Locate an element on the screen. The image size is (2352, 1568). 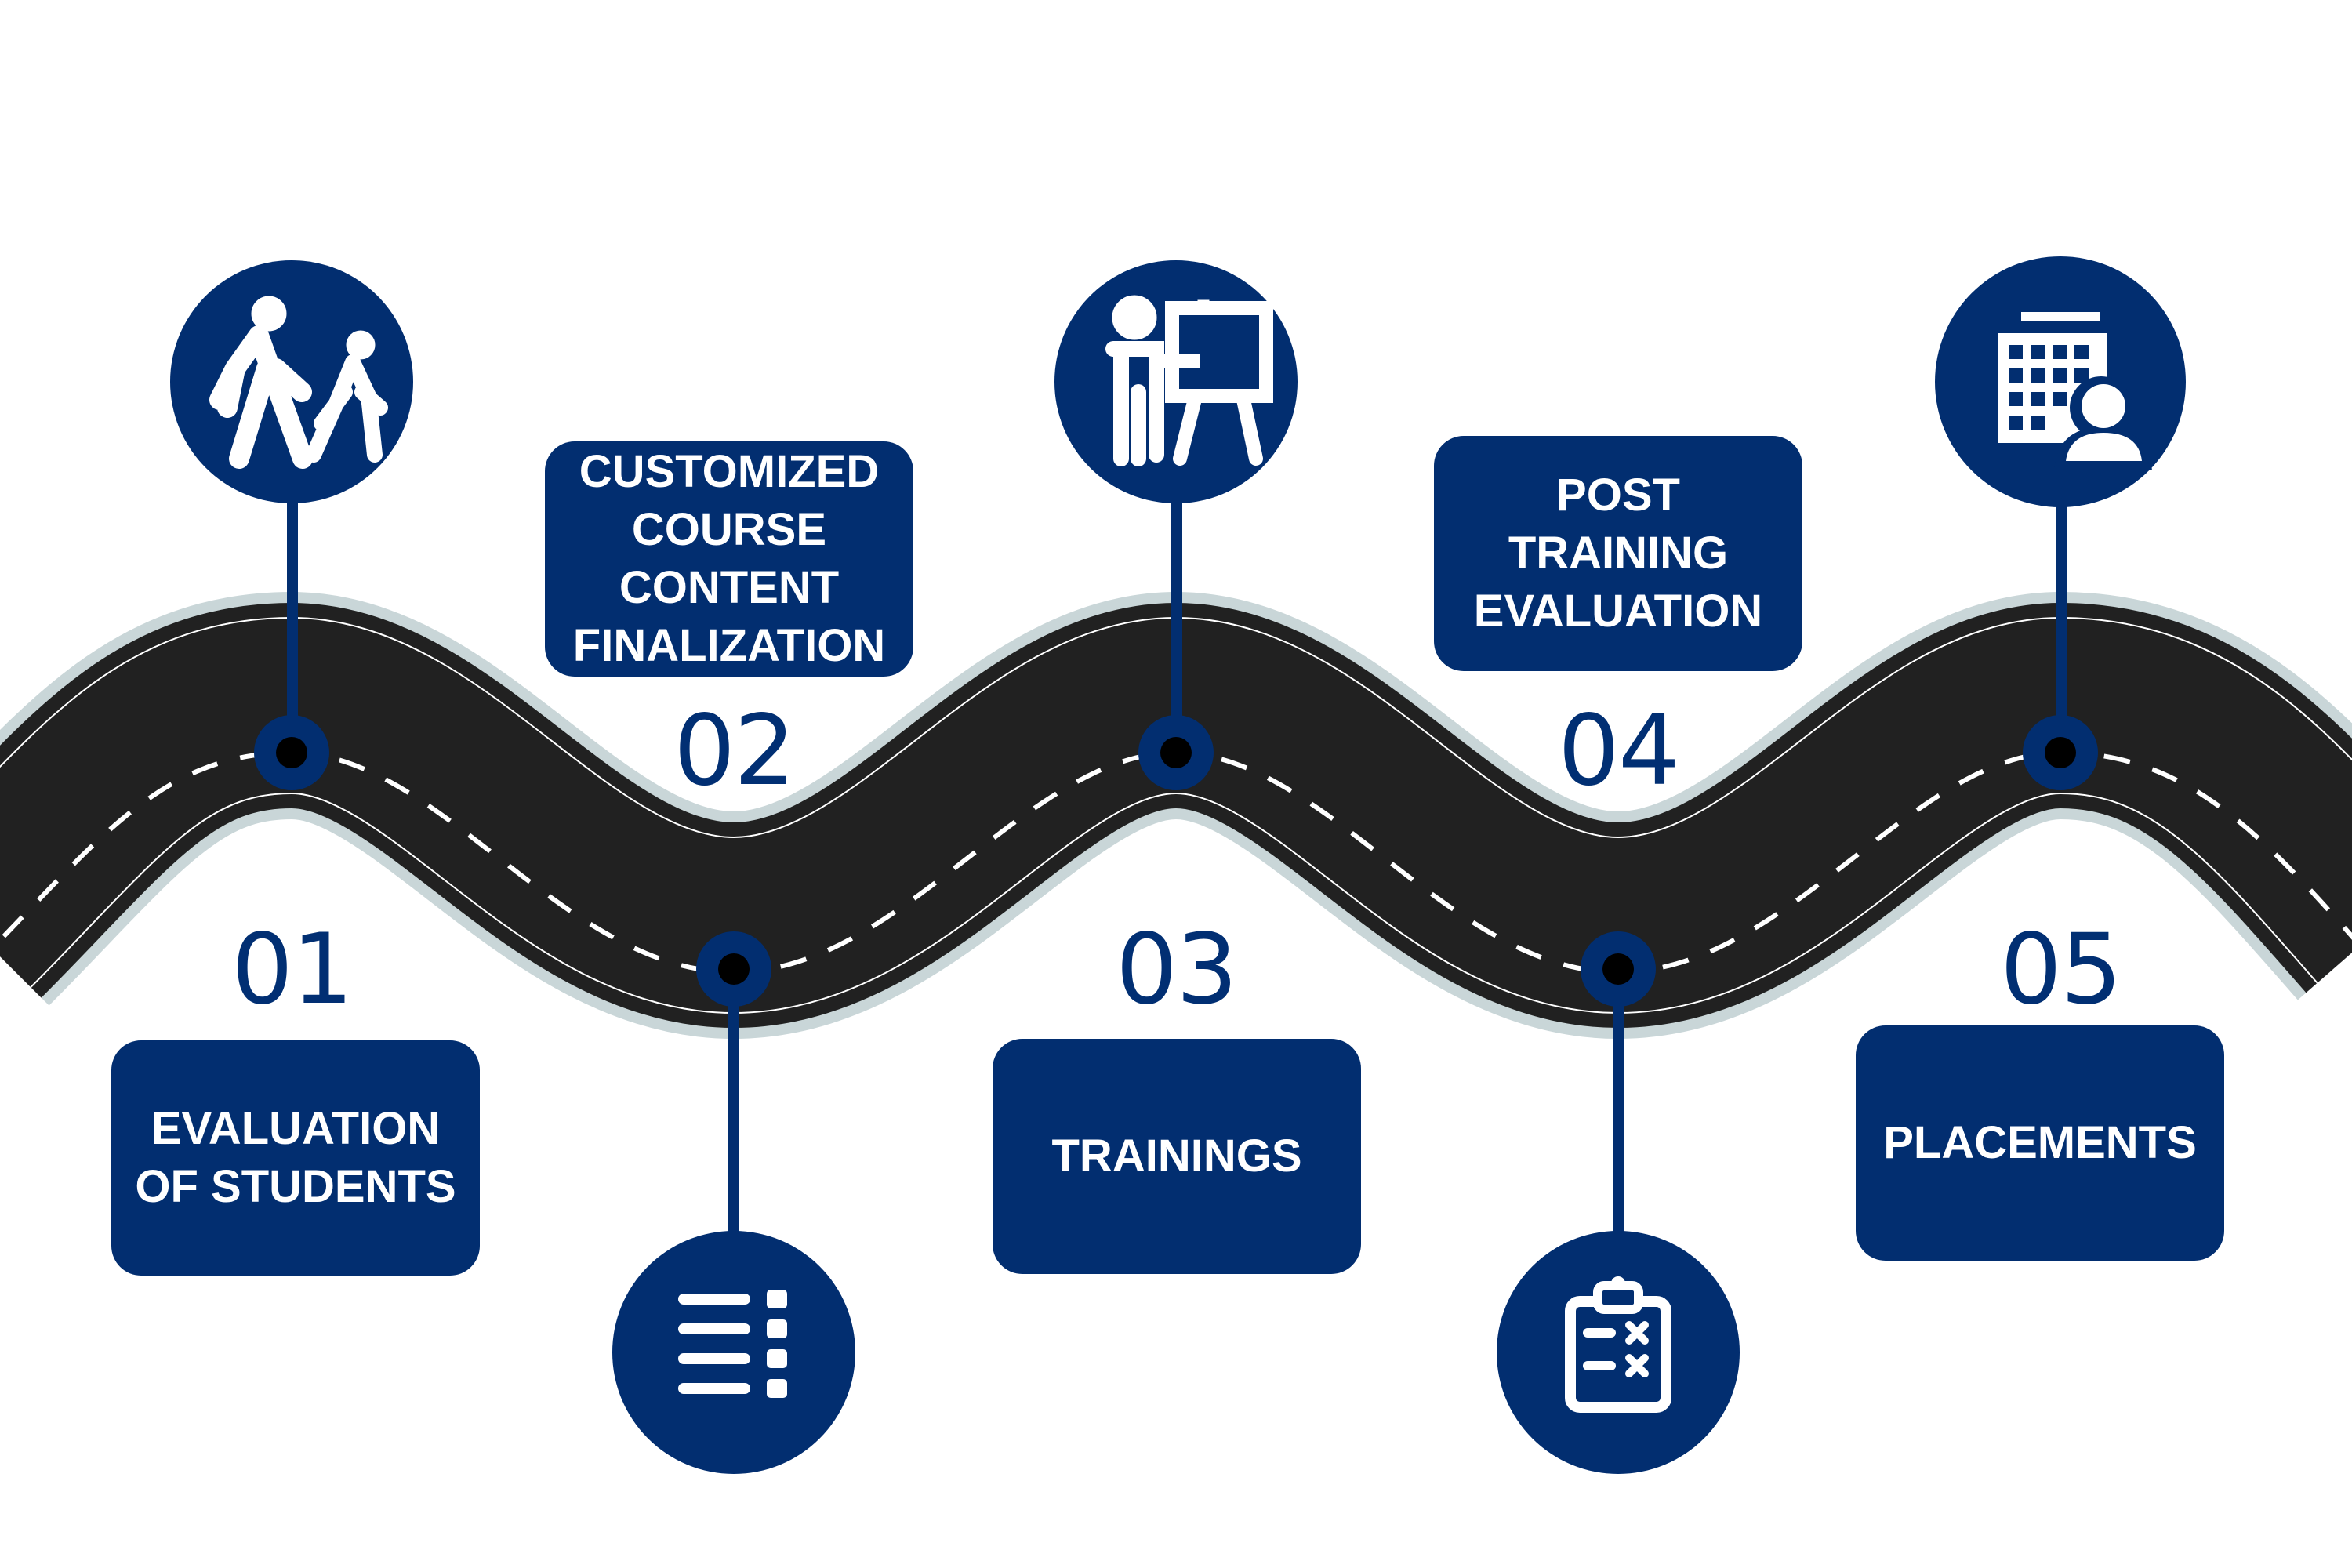
step-box-4: POST TRAINING EVALUATION is located at coordinates (1618, 553).